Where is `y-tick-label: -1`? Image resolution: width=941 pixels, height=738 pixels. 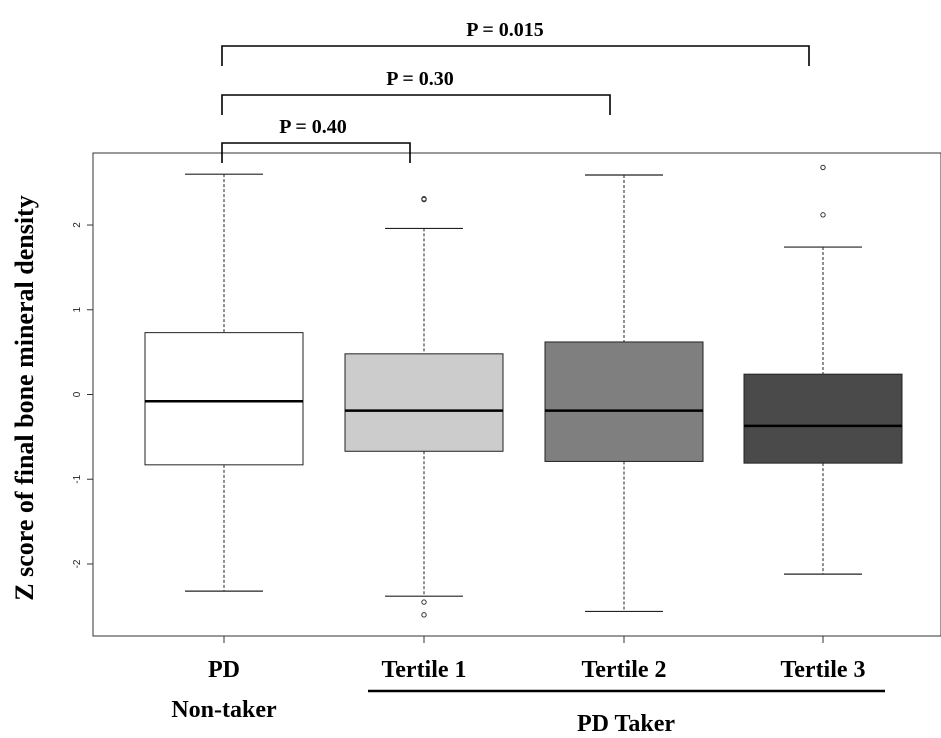
y-tick-label: -1 is located at coordinates (77, 478).